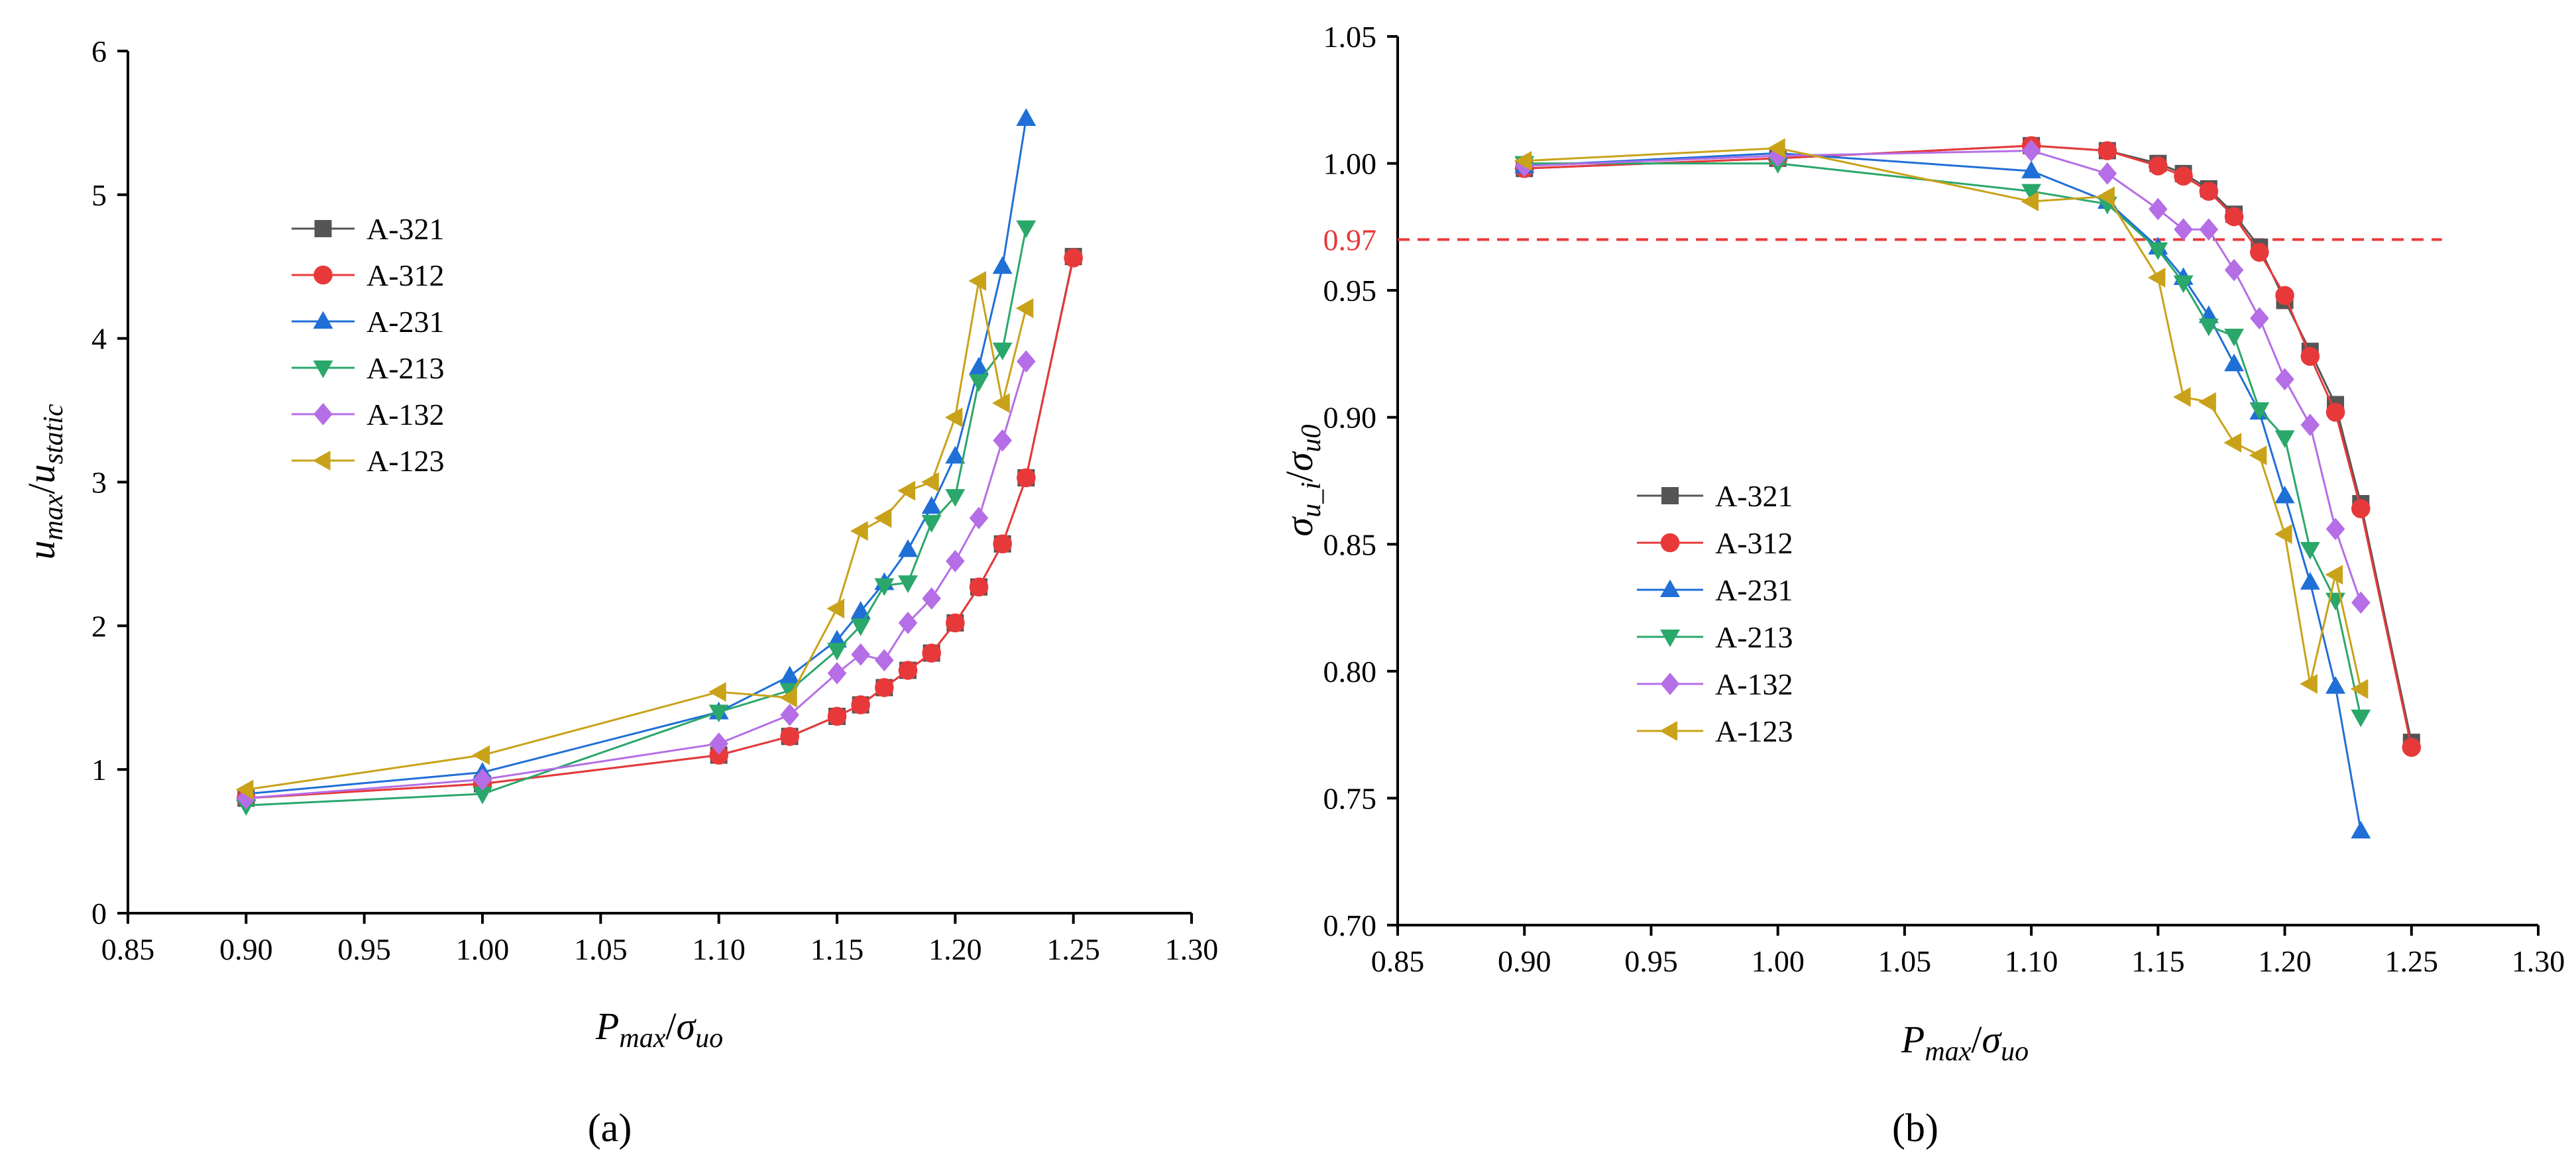 The height and width of the screenshot is (1165, 2576). Describe the element at coordinates (1754, 496) in the screenshot. I see `legend-label: A-321` at that location.